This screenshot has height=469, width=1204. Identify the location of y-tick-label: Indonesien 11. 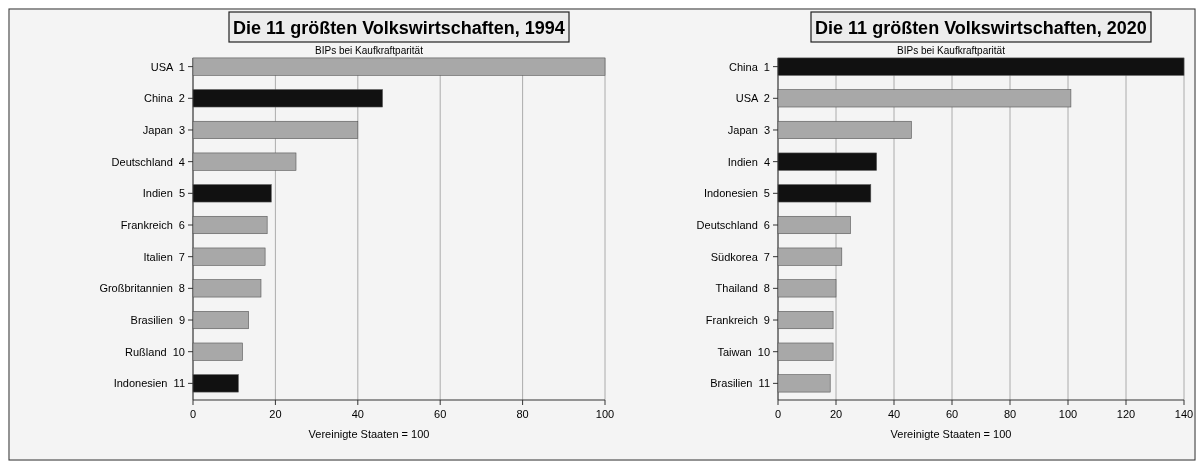
(149, 383).